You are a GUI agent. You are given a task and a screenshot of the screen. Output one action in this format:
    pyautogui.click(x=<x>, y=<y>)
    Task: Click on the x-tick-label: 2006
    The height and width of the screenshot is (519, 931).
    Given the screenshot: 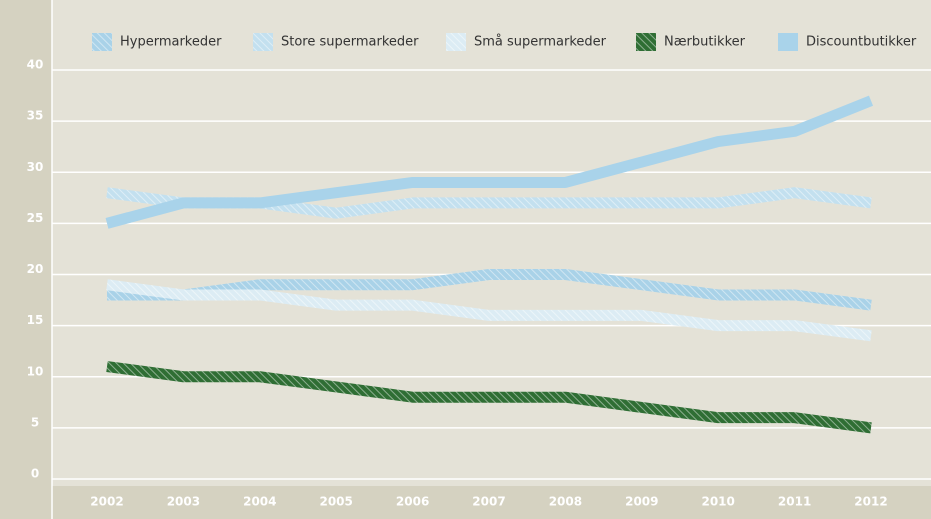 What is the action you would take?
    pyautogui.click(x=412, y=502)
    